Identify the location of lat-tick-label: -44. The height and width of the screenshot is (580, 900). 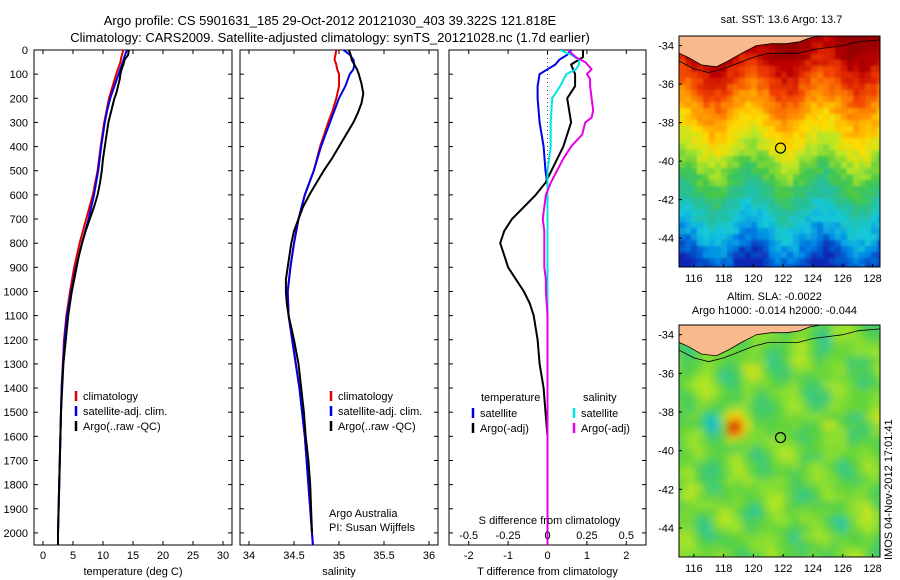
(666, 239).